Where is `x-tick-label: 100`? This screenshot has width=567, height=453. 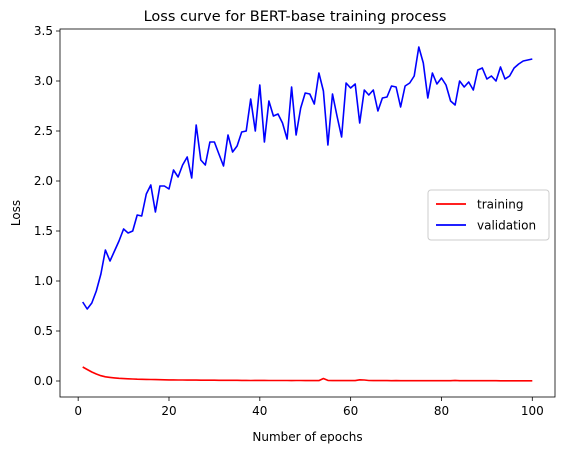 x-tick-label: 100 is located at coordinates (532, 411).